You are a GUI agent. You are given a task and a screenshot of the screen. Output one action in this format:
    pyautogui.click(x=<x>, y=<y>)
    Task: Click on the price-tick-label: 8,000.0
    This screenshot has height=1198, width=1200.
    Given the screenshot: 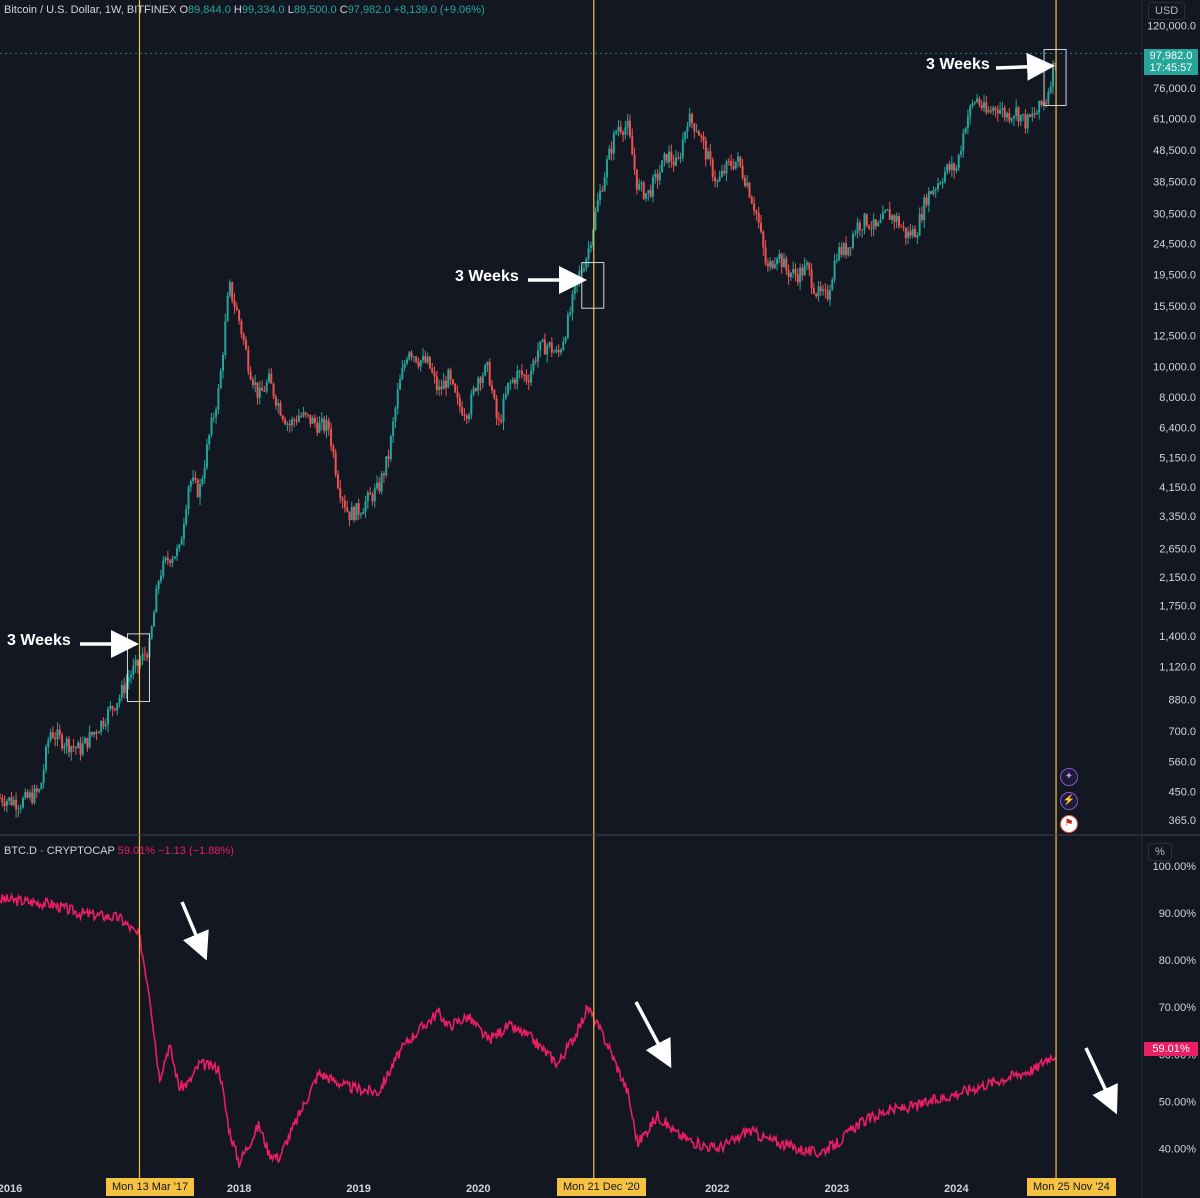 What is the action you would take?
    pyautogui.click(x=1177, y=398)
    